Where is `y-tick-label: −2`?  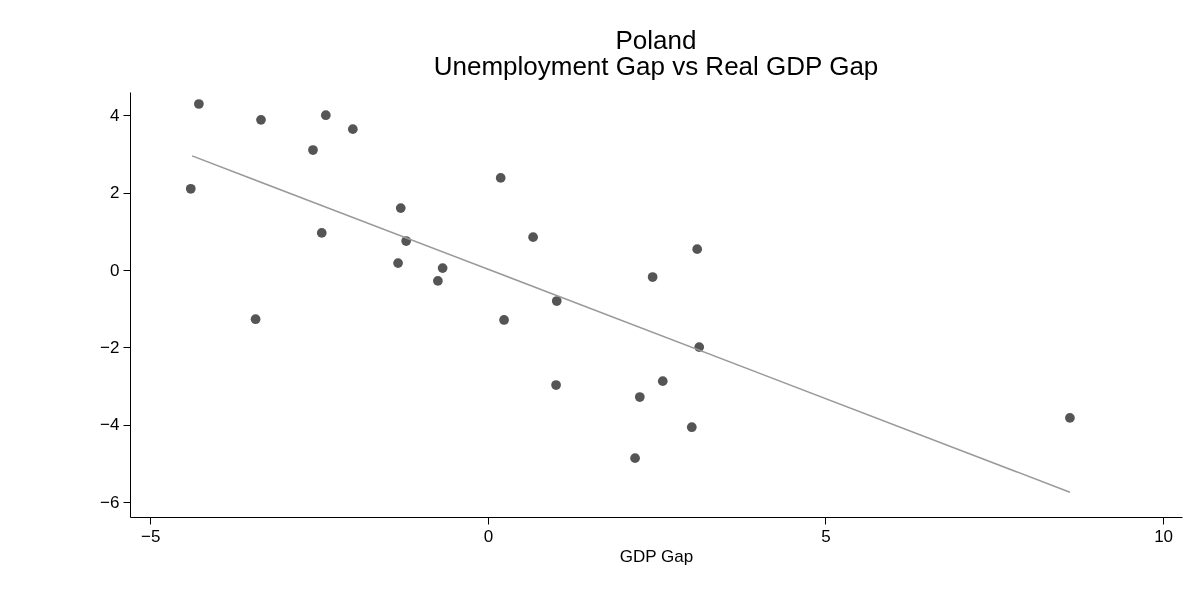 y-tick-label: −2 is located at coordinates (110, 347).